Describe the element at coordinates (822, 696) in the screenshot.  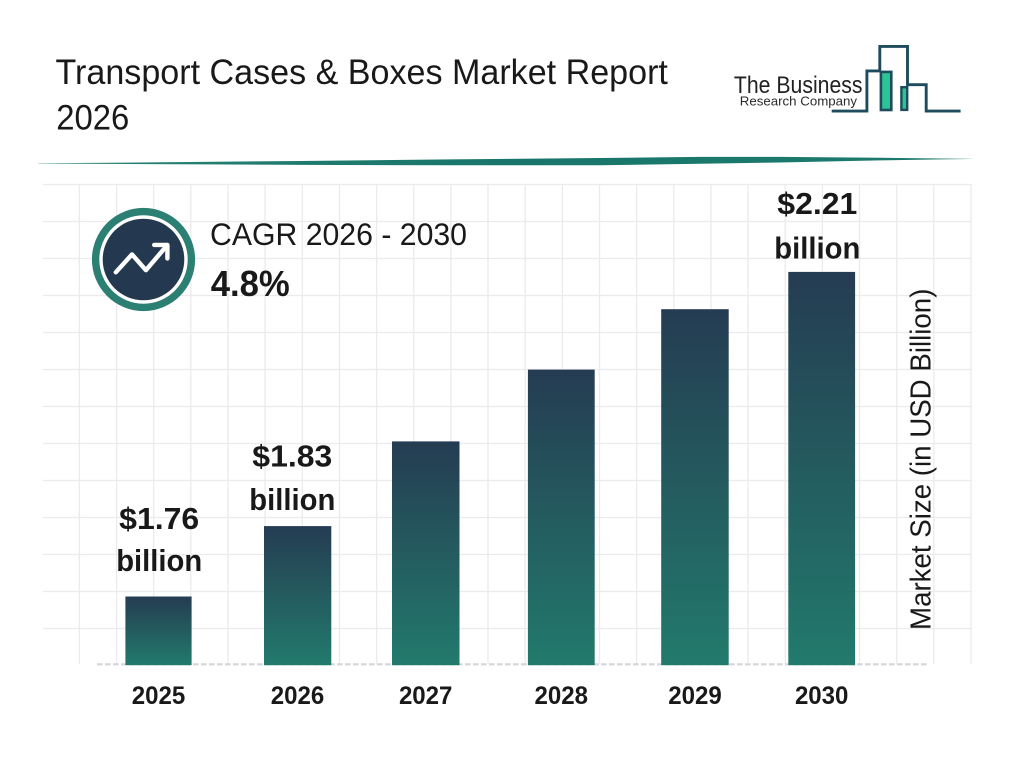
I see `svg-text: 2030` at that location.